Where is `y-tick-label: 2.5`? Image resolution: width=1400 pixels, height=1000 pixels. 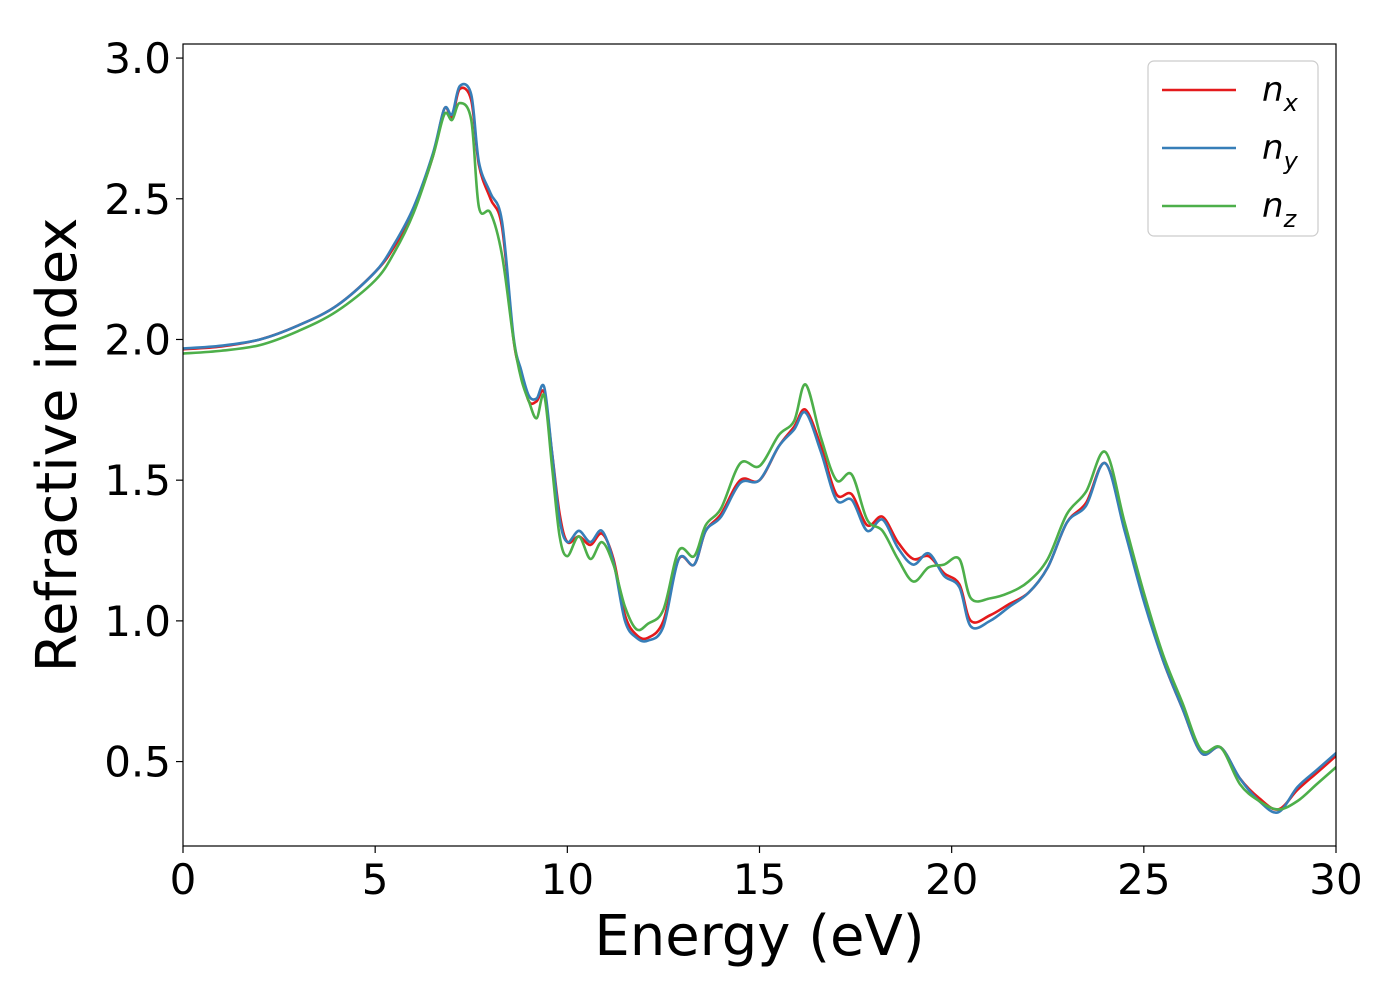
y-tick-label: 2.5 is located at coordinates (137, 199).